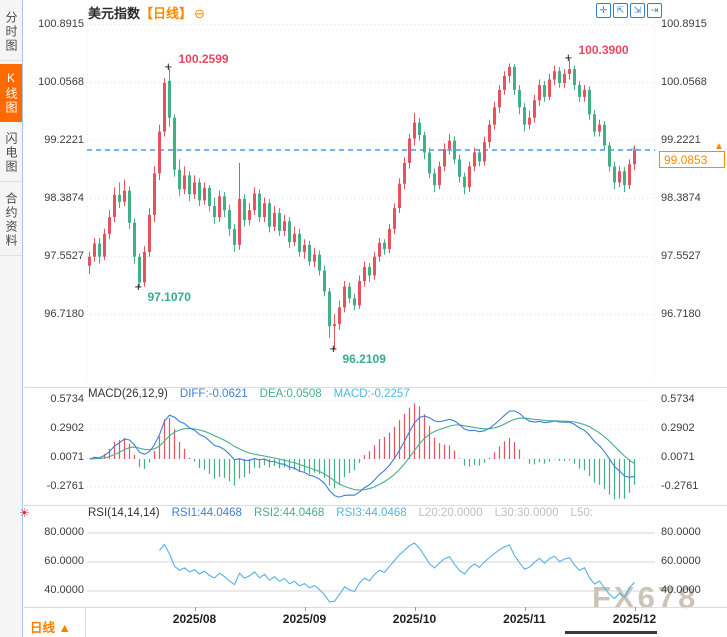 The height and width of the screenshot is (637, 727). I want to click on macd-dea-value: DEA:0.0508, so click(290, 394).